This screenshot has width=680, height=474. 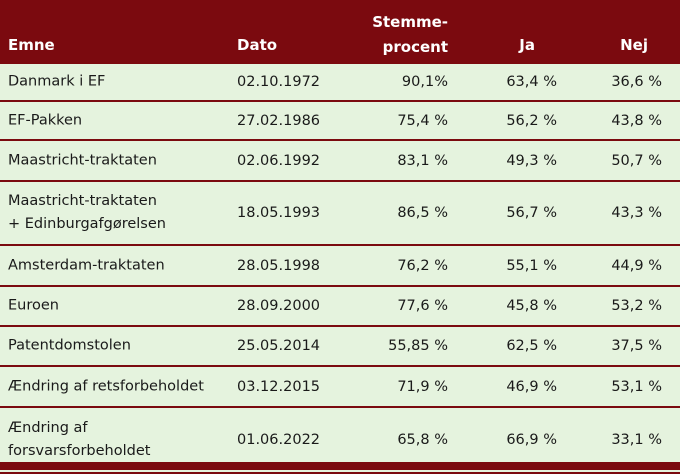 I want to click on header-nej: Nej, so click(x=634, y=45).